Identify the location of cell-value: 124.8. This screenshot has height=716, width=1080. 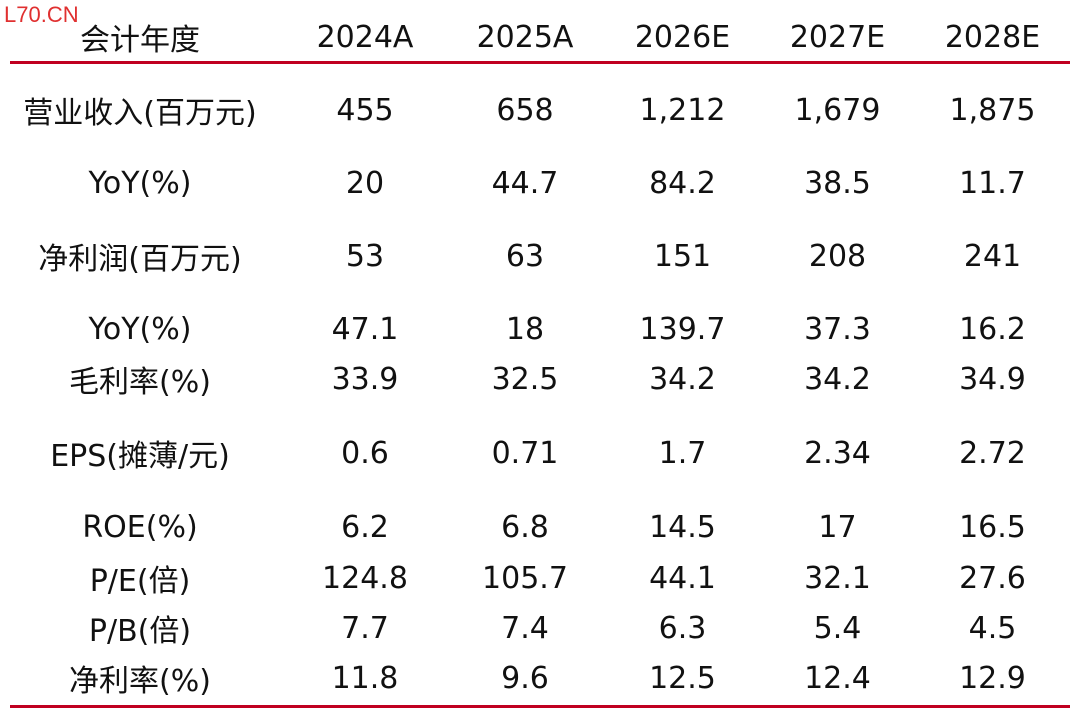
(365, 578).